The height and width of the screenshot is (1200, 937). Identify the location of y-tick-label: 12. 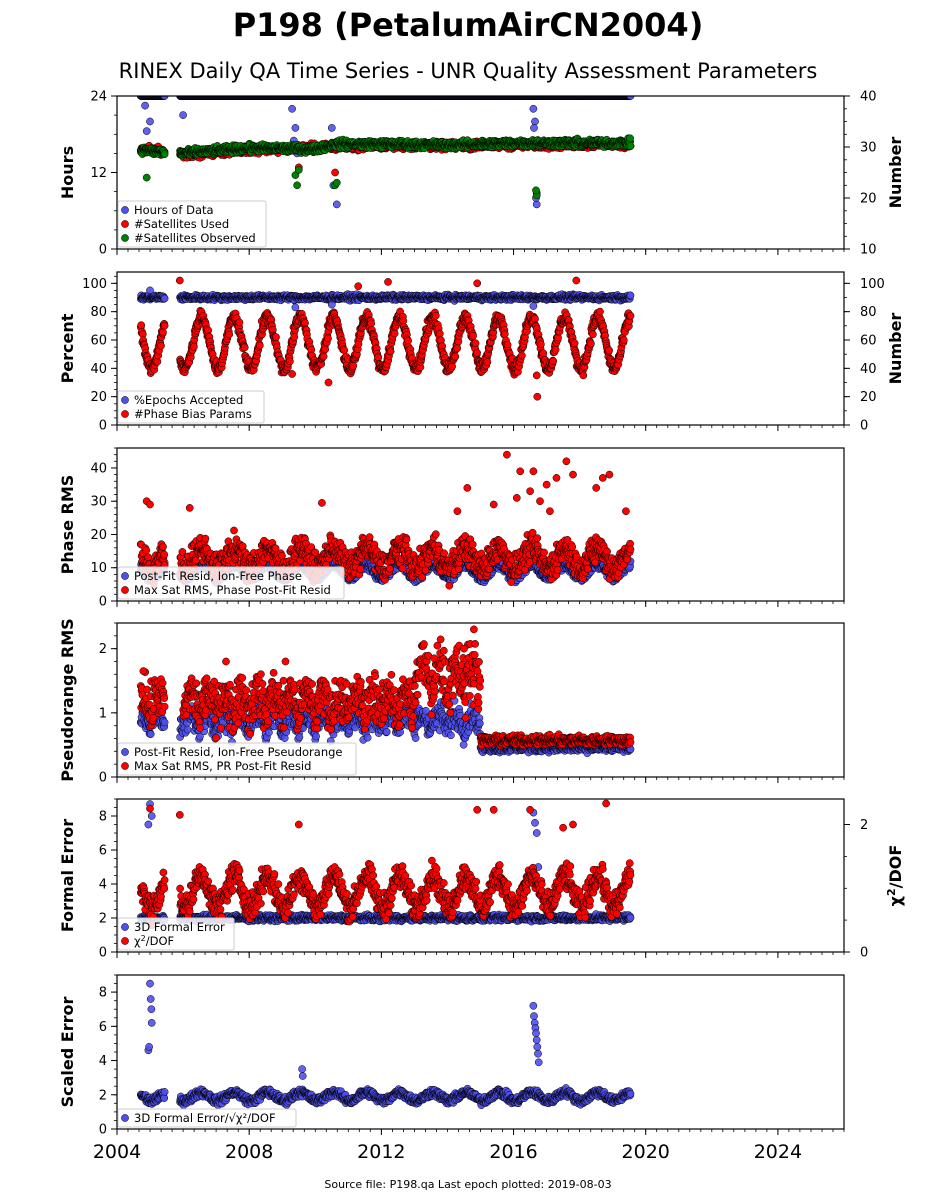
(98, 173).